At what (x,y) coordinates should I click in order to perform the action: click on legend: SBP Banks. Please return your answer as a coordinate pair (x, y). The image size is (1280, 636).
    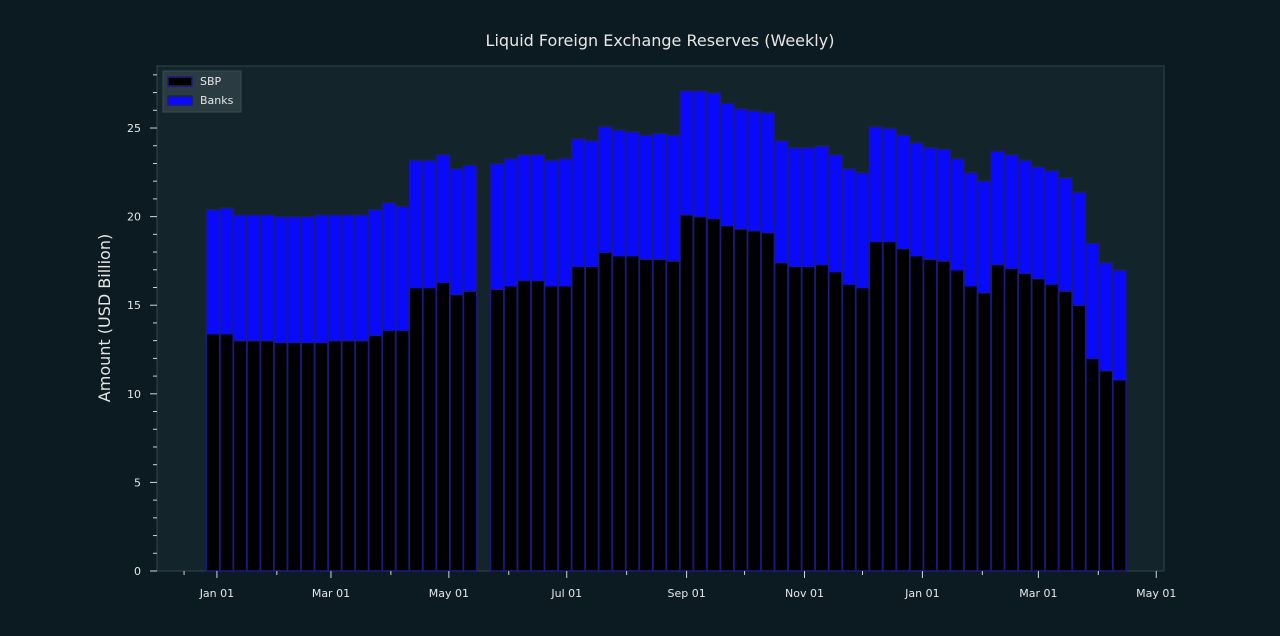
    Looking at the image, I should click on (202, 91).